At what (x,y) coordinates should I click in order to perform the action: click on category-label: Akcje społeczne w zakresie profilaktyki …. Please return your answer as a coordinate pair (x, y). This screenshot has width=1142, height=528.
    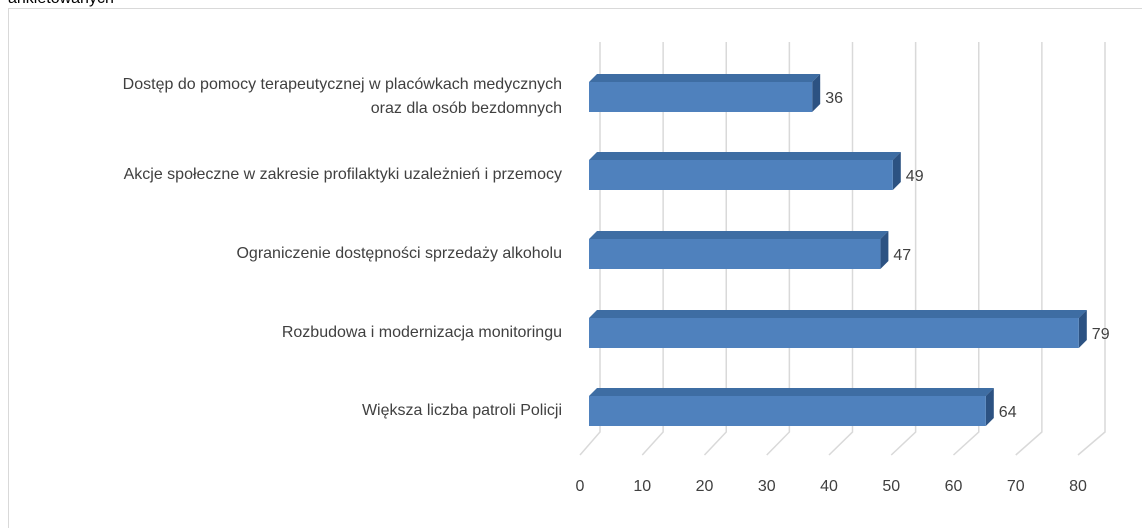
    Looking at the image, I should click on (342, 174).